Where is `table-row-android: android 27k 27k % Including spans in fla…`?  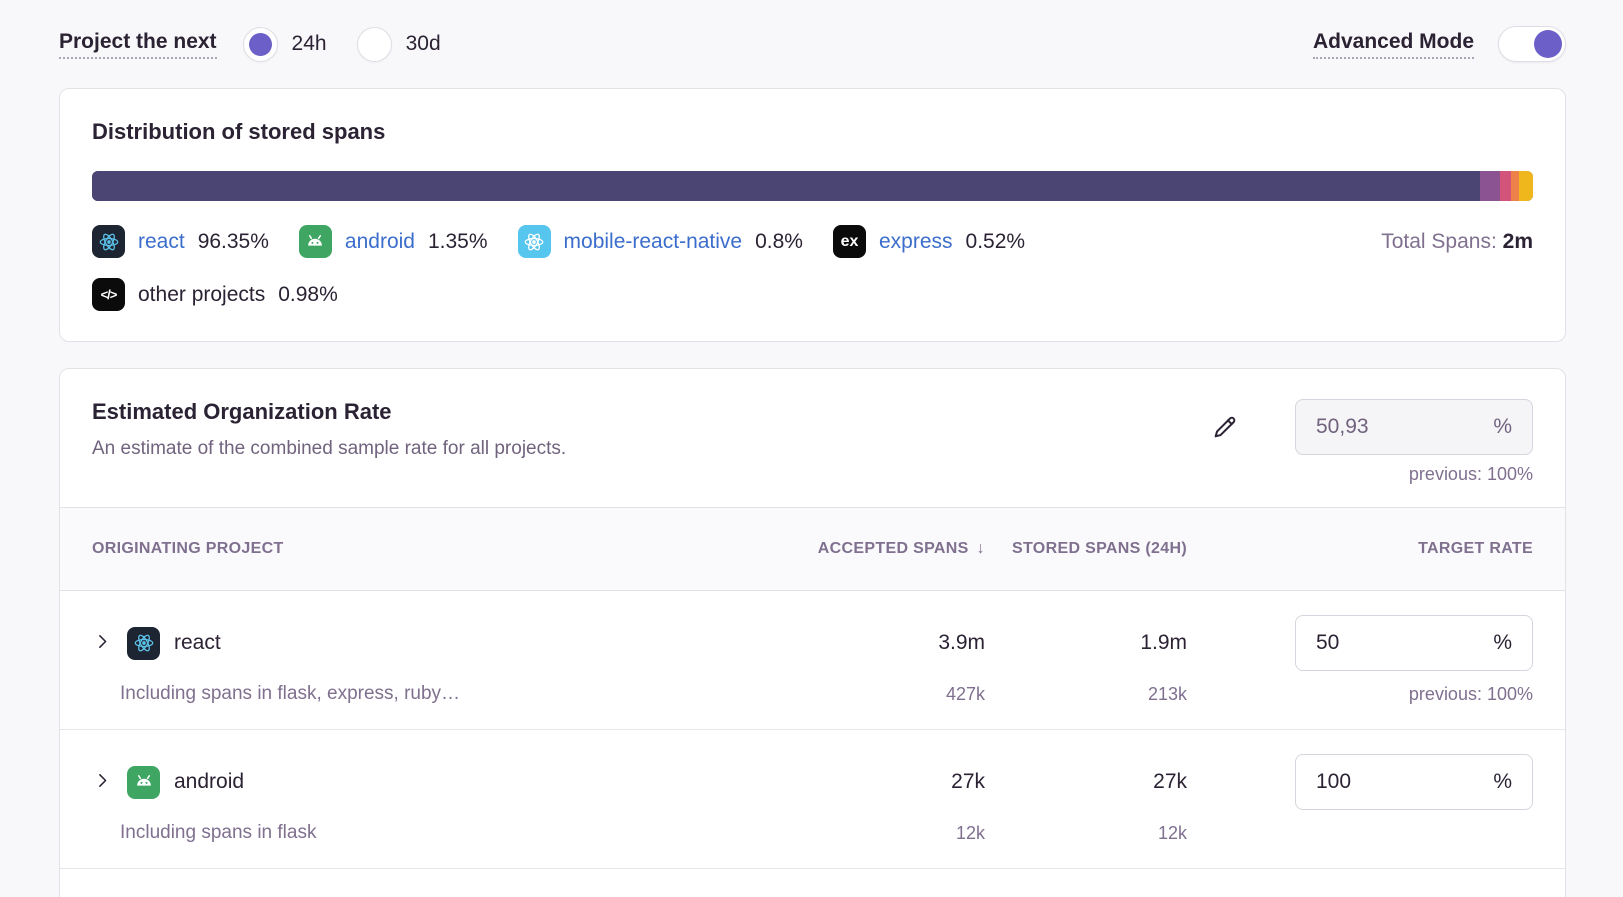 table-row-android: android 27k 27k % Including spans in fla… is located at coordinates (812, 799).